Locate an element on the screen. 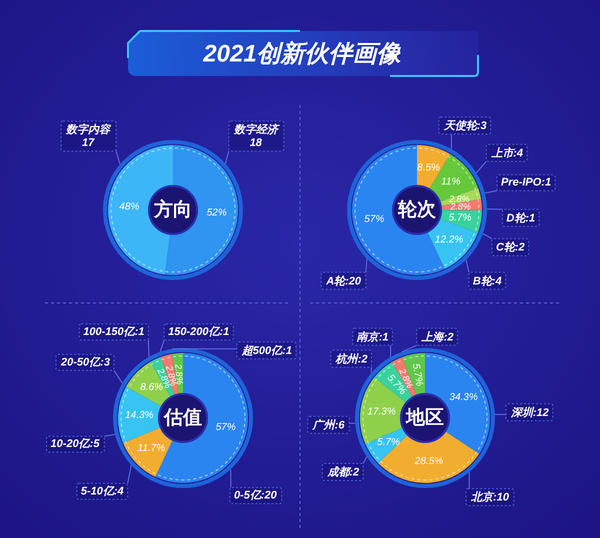 Image resolution: width=600 pixels, height=538 pixels. slice-label: 20-50亿:3 is located at coordinates (85, 362).